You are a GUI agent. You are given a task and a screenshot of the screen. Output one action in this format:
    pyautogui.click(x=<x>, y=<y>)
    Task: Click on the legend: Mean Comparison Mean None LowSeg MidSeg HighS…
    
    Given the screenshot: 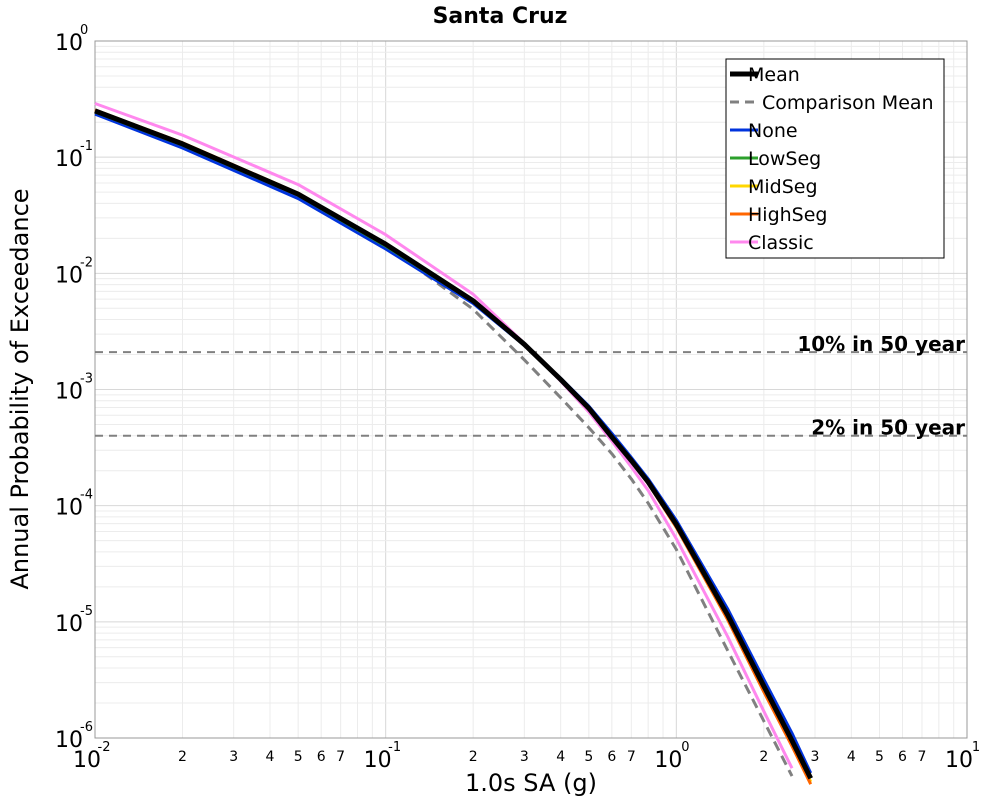 What is the action you would take?
    pyautogui.click(x=835, y=158)
    